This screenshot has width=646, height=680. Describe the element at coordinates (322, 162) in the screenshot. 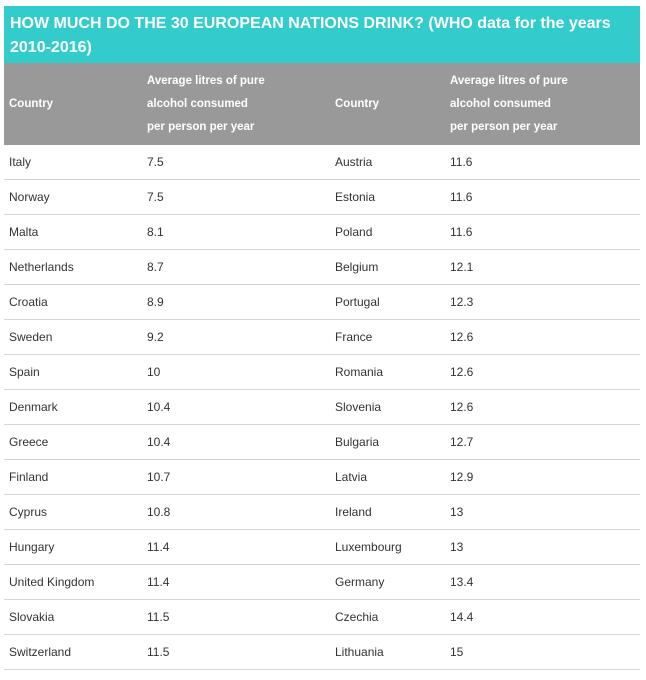

I see `table-row: Italy 7.5 Austria 11.6` at that location.